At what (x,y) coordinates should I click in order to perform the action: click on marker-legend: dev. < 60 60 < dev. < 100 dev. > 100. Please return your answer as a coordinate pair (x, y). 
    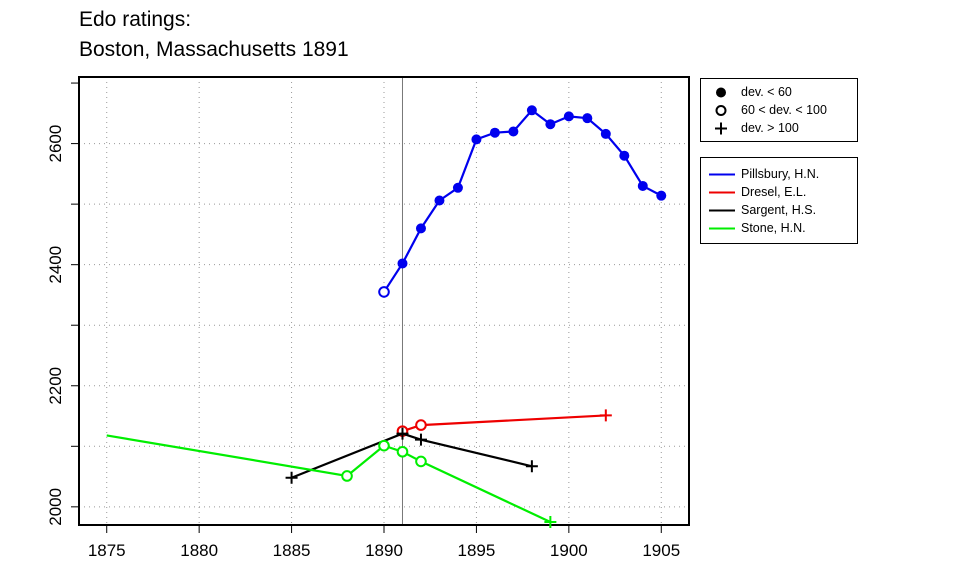
    Looking at the image, I should click on (779, 110).